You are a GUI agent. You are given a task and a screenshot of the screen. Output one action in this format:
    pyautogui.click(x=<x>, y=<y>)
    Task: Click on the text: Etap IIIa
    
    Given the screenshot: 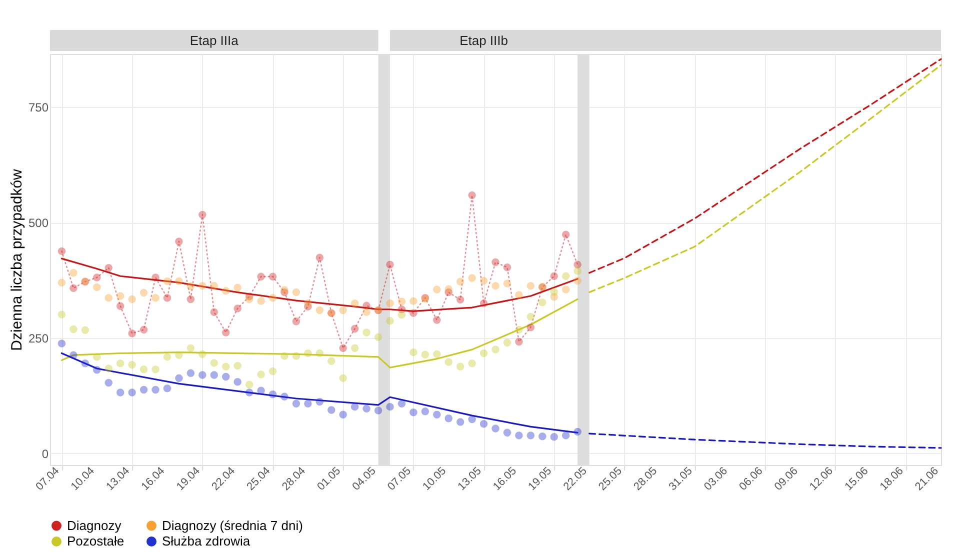 What is the action you would take?
    pyautogui.click(x=215, y=40)
    